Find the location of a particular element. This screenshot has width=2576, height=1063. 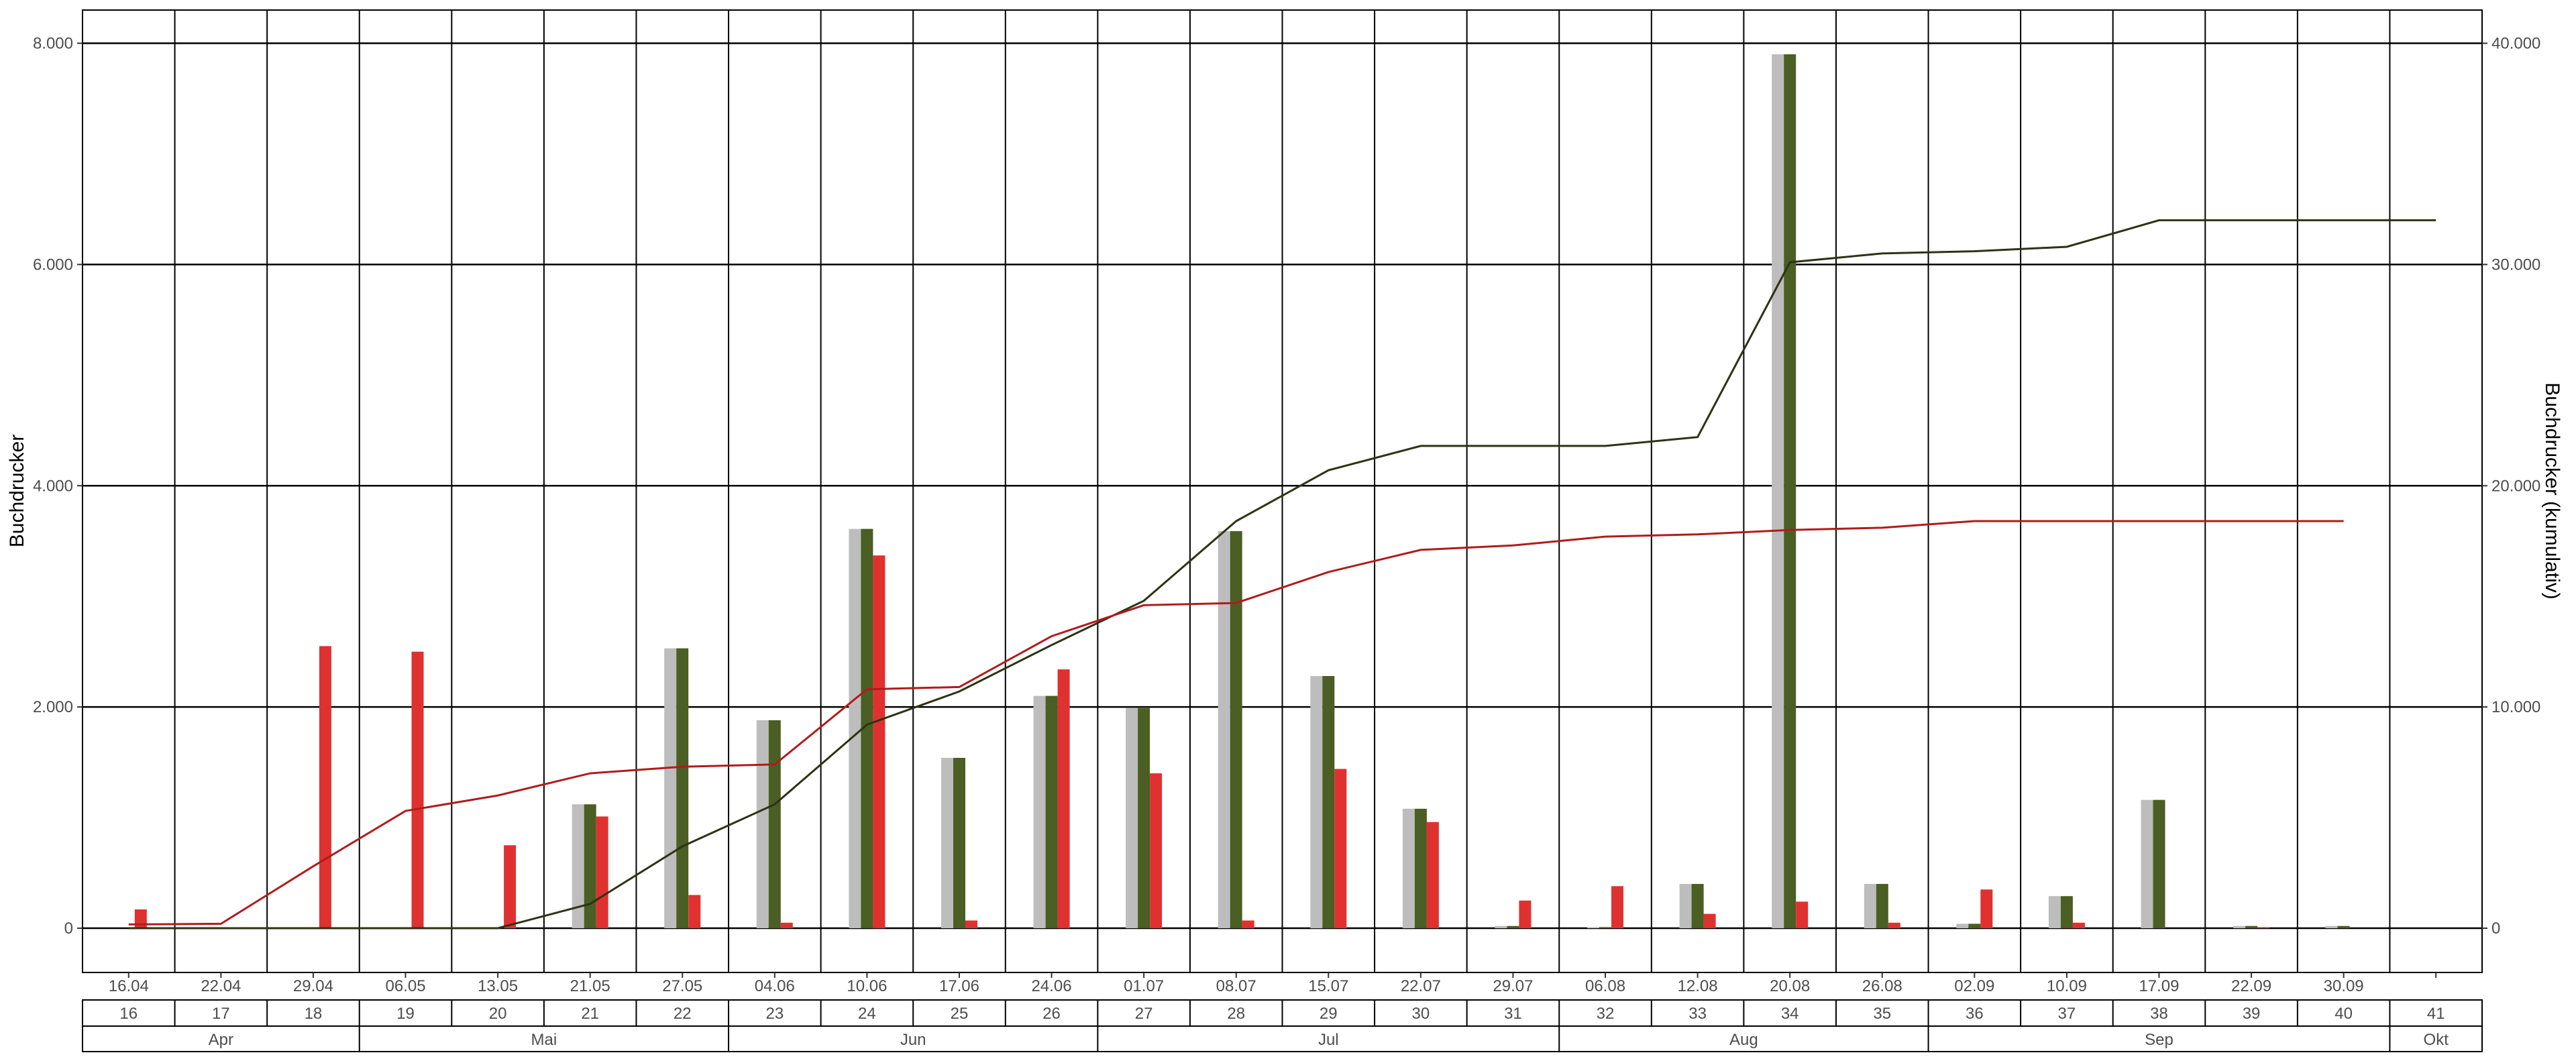

y-axis-left: 0 2.000 4.000 6.000 8.000 is located at coordinates (58, 486).